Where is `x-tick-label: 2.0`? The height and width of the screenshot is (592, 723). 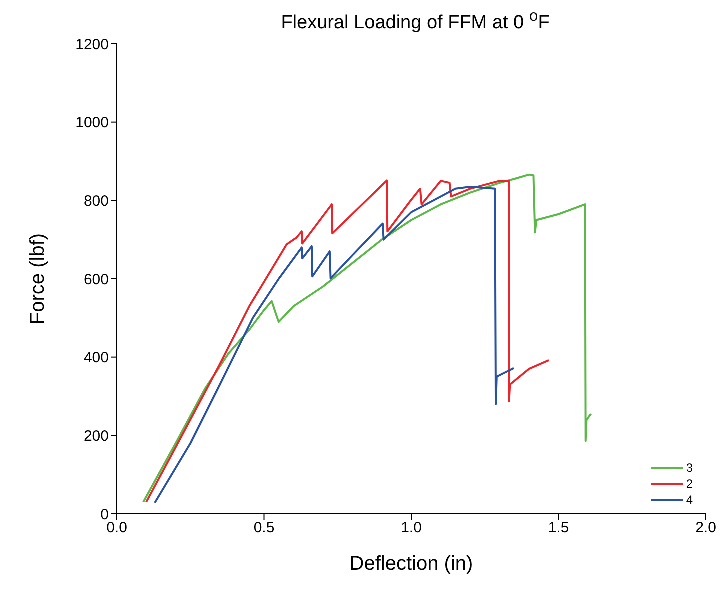 x-tick-label: 2.0 is located at coordinates (706, 528).